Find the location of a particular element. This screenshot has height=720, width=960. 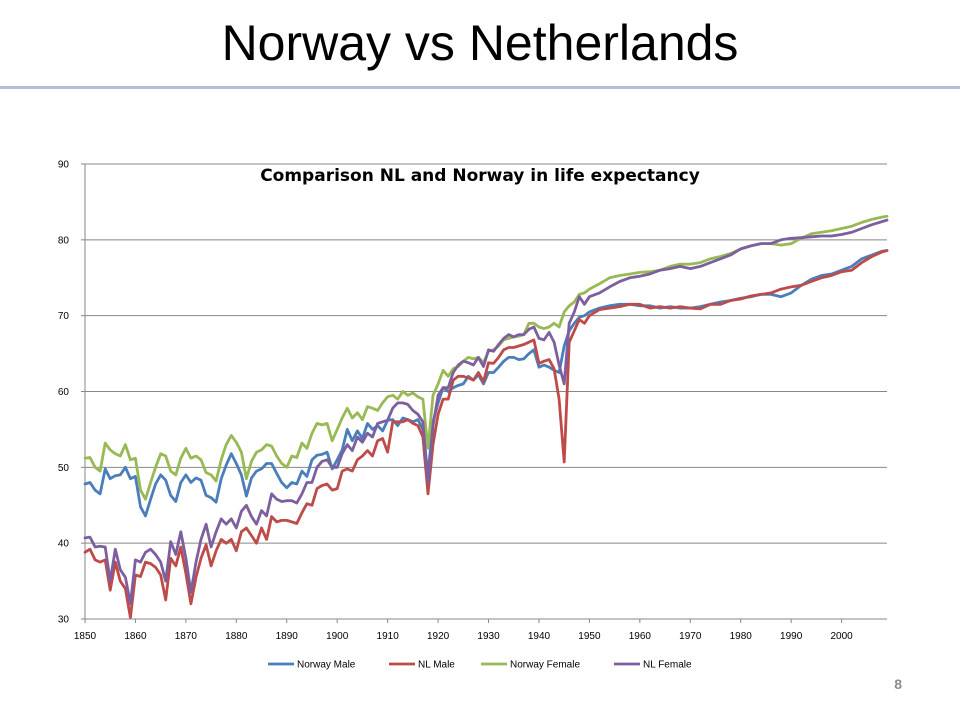

page-number: 8 is located at coordinates (898, 684).